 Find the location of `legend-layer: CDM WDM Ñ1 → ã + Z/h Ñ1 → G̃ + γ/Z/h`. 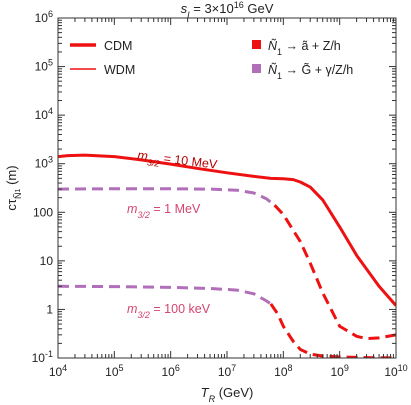

legend-layer: CDM WDM Ñ1 → ã + Z/h Ñ1 → G̃ + γ/Z/h is located at coordinates (211, 60).